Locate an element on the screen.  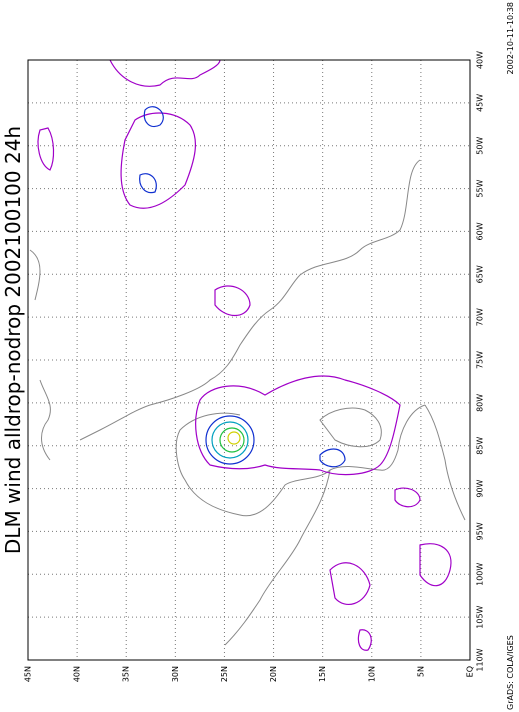
lon-label: 40W is located at coordinates (480, 60).